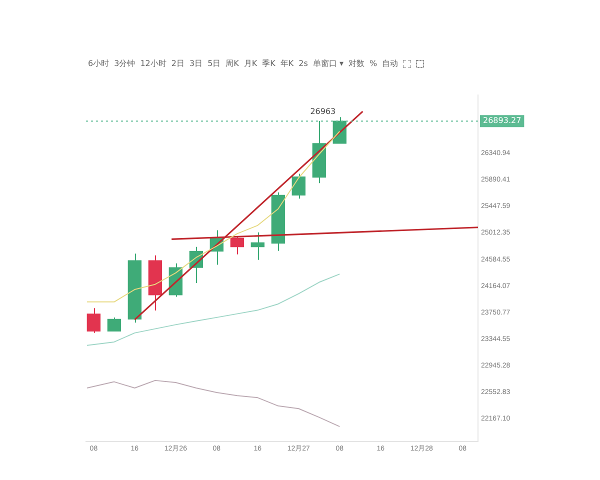  What do you see at coordinates (328, 63) in the screenshot?
I see `text: 单窗口 ▾` at bounding box center [328, 63].